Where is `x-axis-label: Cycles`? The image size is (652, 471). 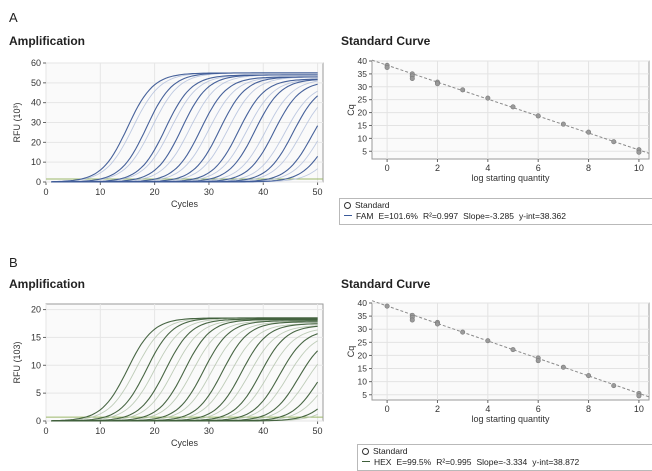 x-axis-label: Cycles is located at coordinates (185, 204).